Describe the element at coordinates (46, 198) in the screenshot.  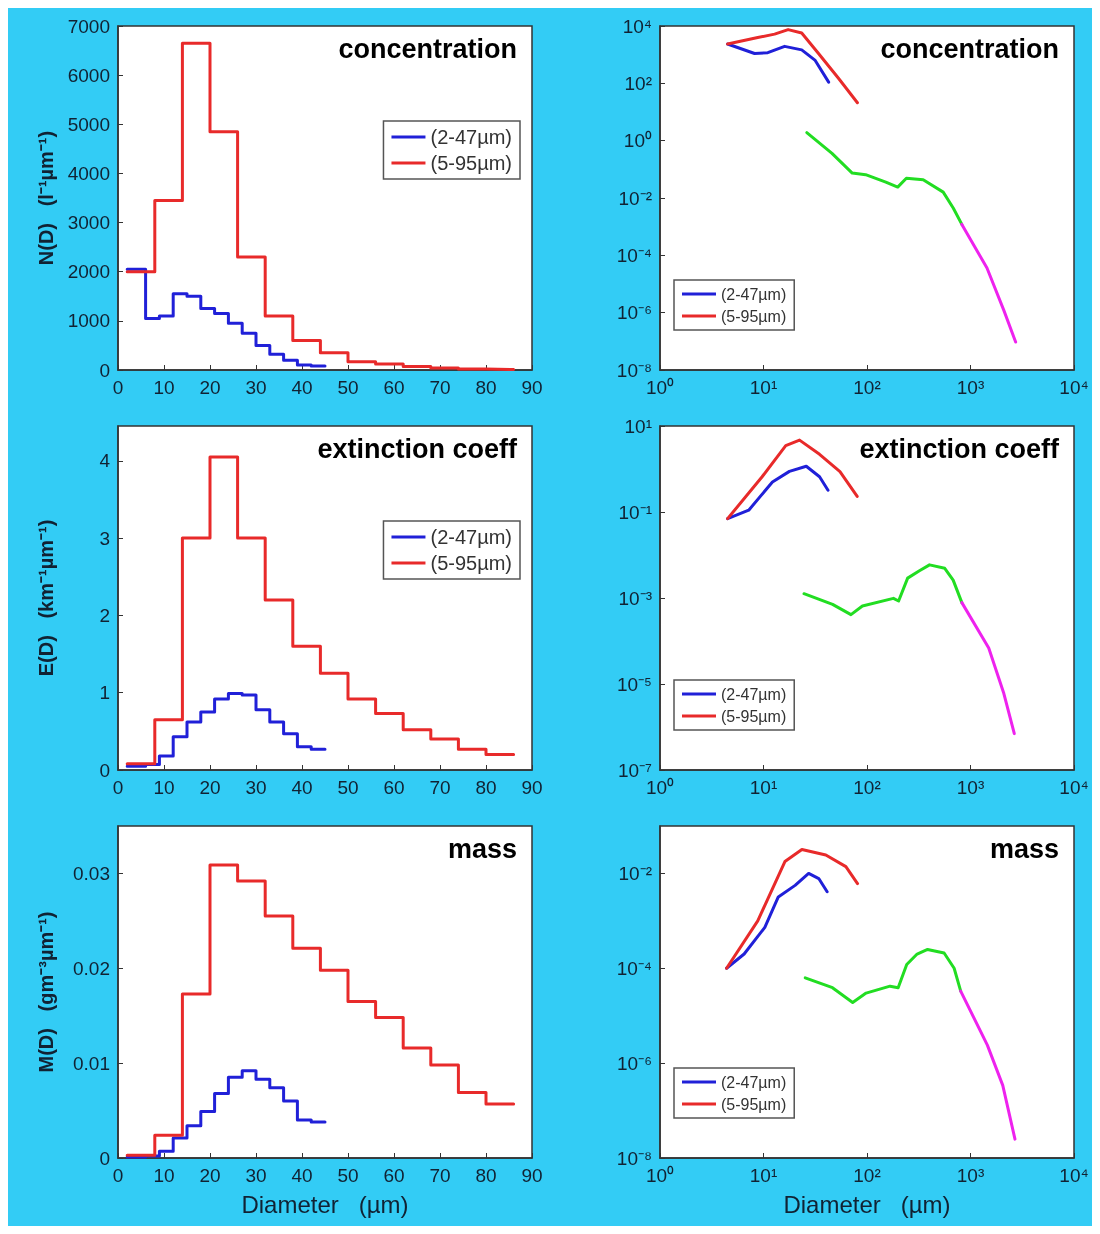
I see `y-axis-title: N(D) (l⁻¹µm⁻¹)` at that location.